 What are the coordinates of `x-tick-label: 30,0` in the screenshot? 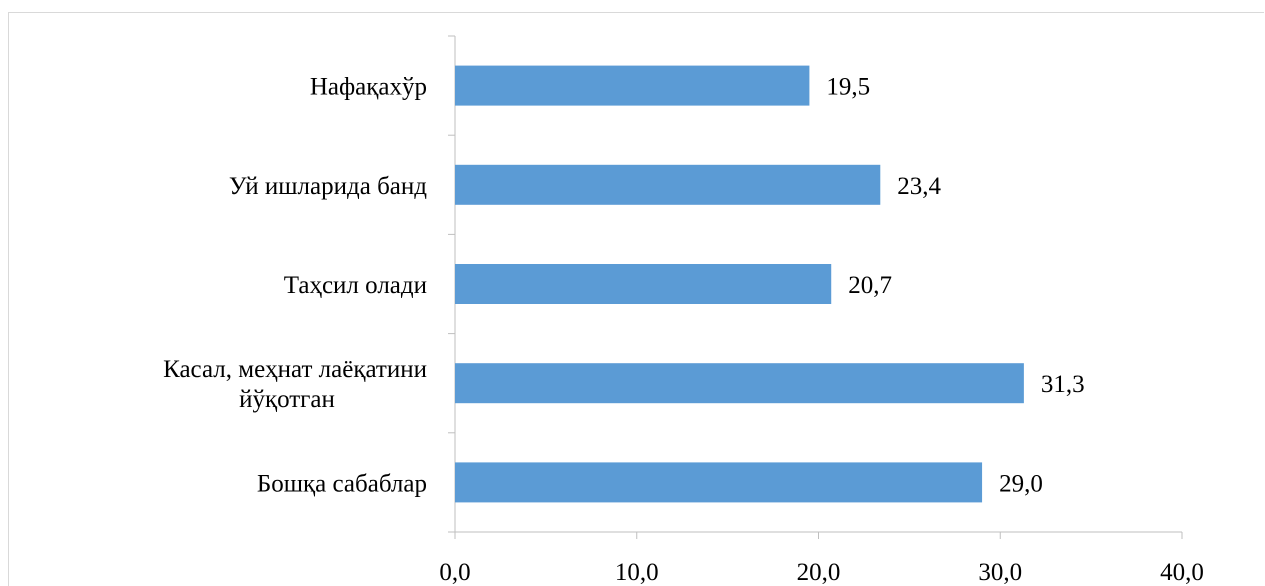 It's located at (1000, 572).